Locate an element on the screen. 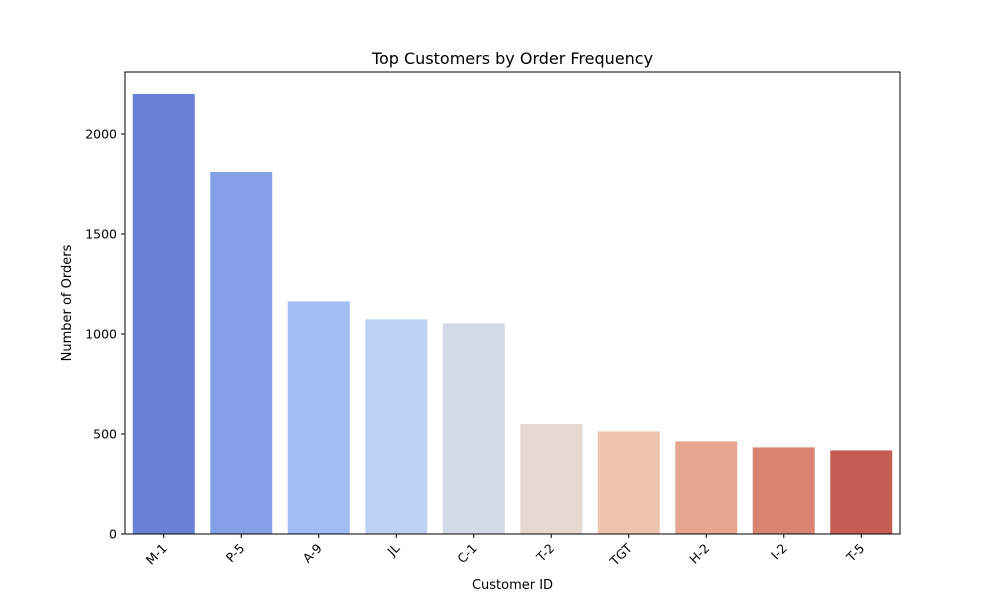 This screenshot has width=1000, height=604. y-axis-label: Number of Orders is located at coordinates (67, 302).